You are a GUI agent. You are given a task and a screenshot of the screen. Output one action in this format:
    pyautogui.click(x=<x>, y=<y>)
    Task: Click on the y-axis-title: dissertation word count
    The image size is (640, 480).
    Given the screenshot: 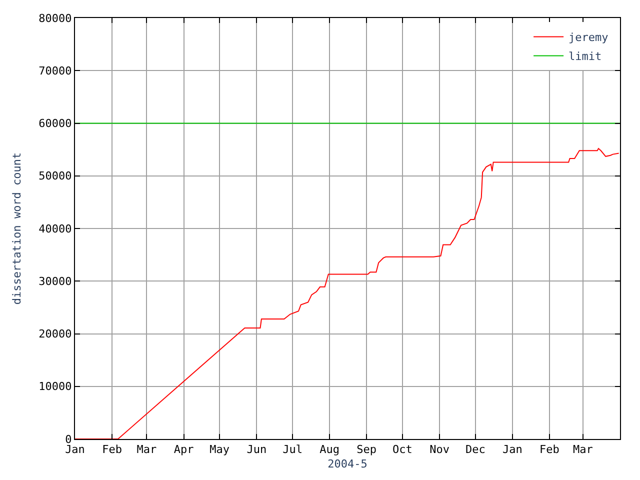 What is the action you would take?
    pyautogui.click(x=17, y=228)
    